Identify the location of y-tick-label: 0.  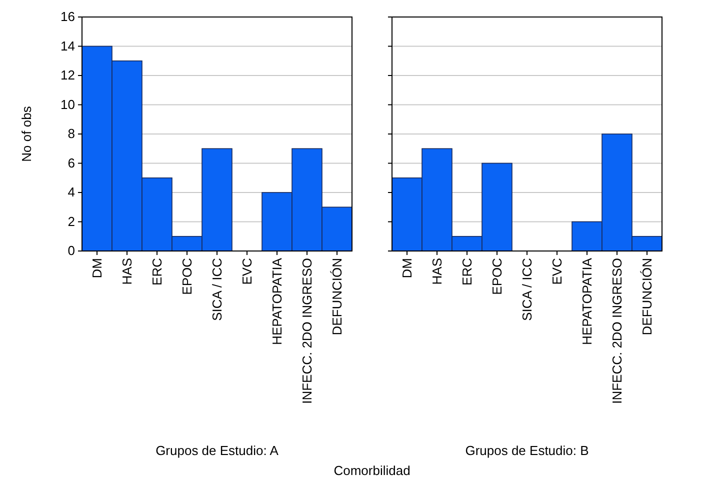
(71, 250).